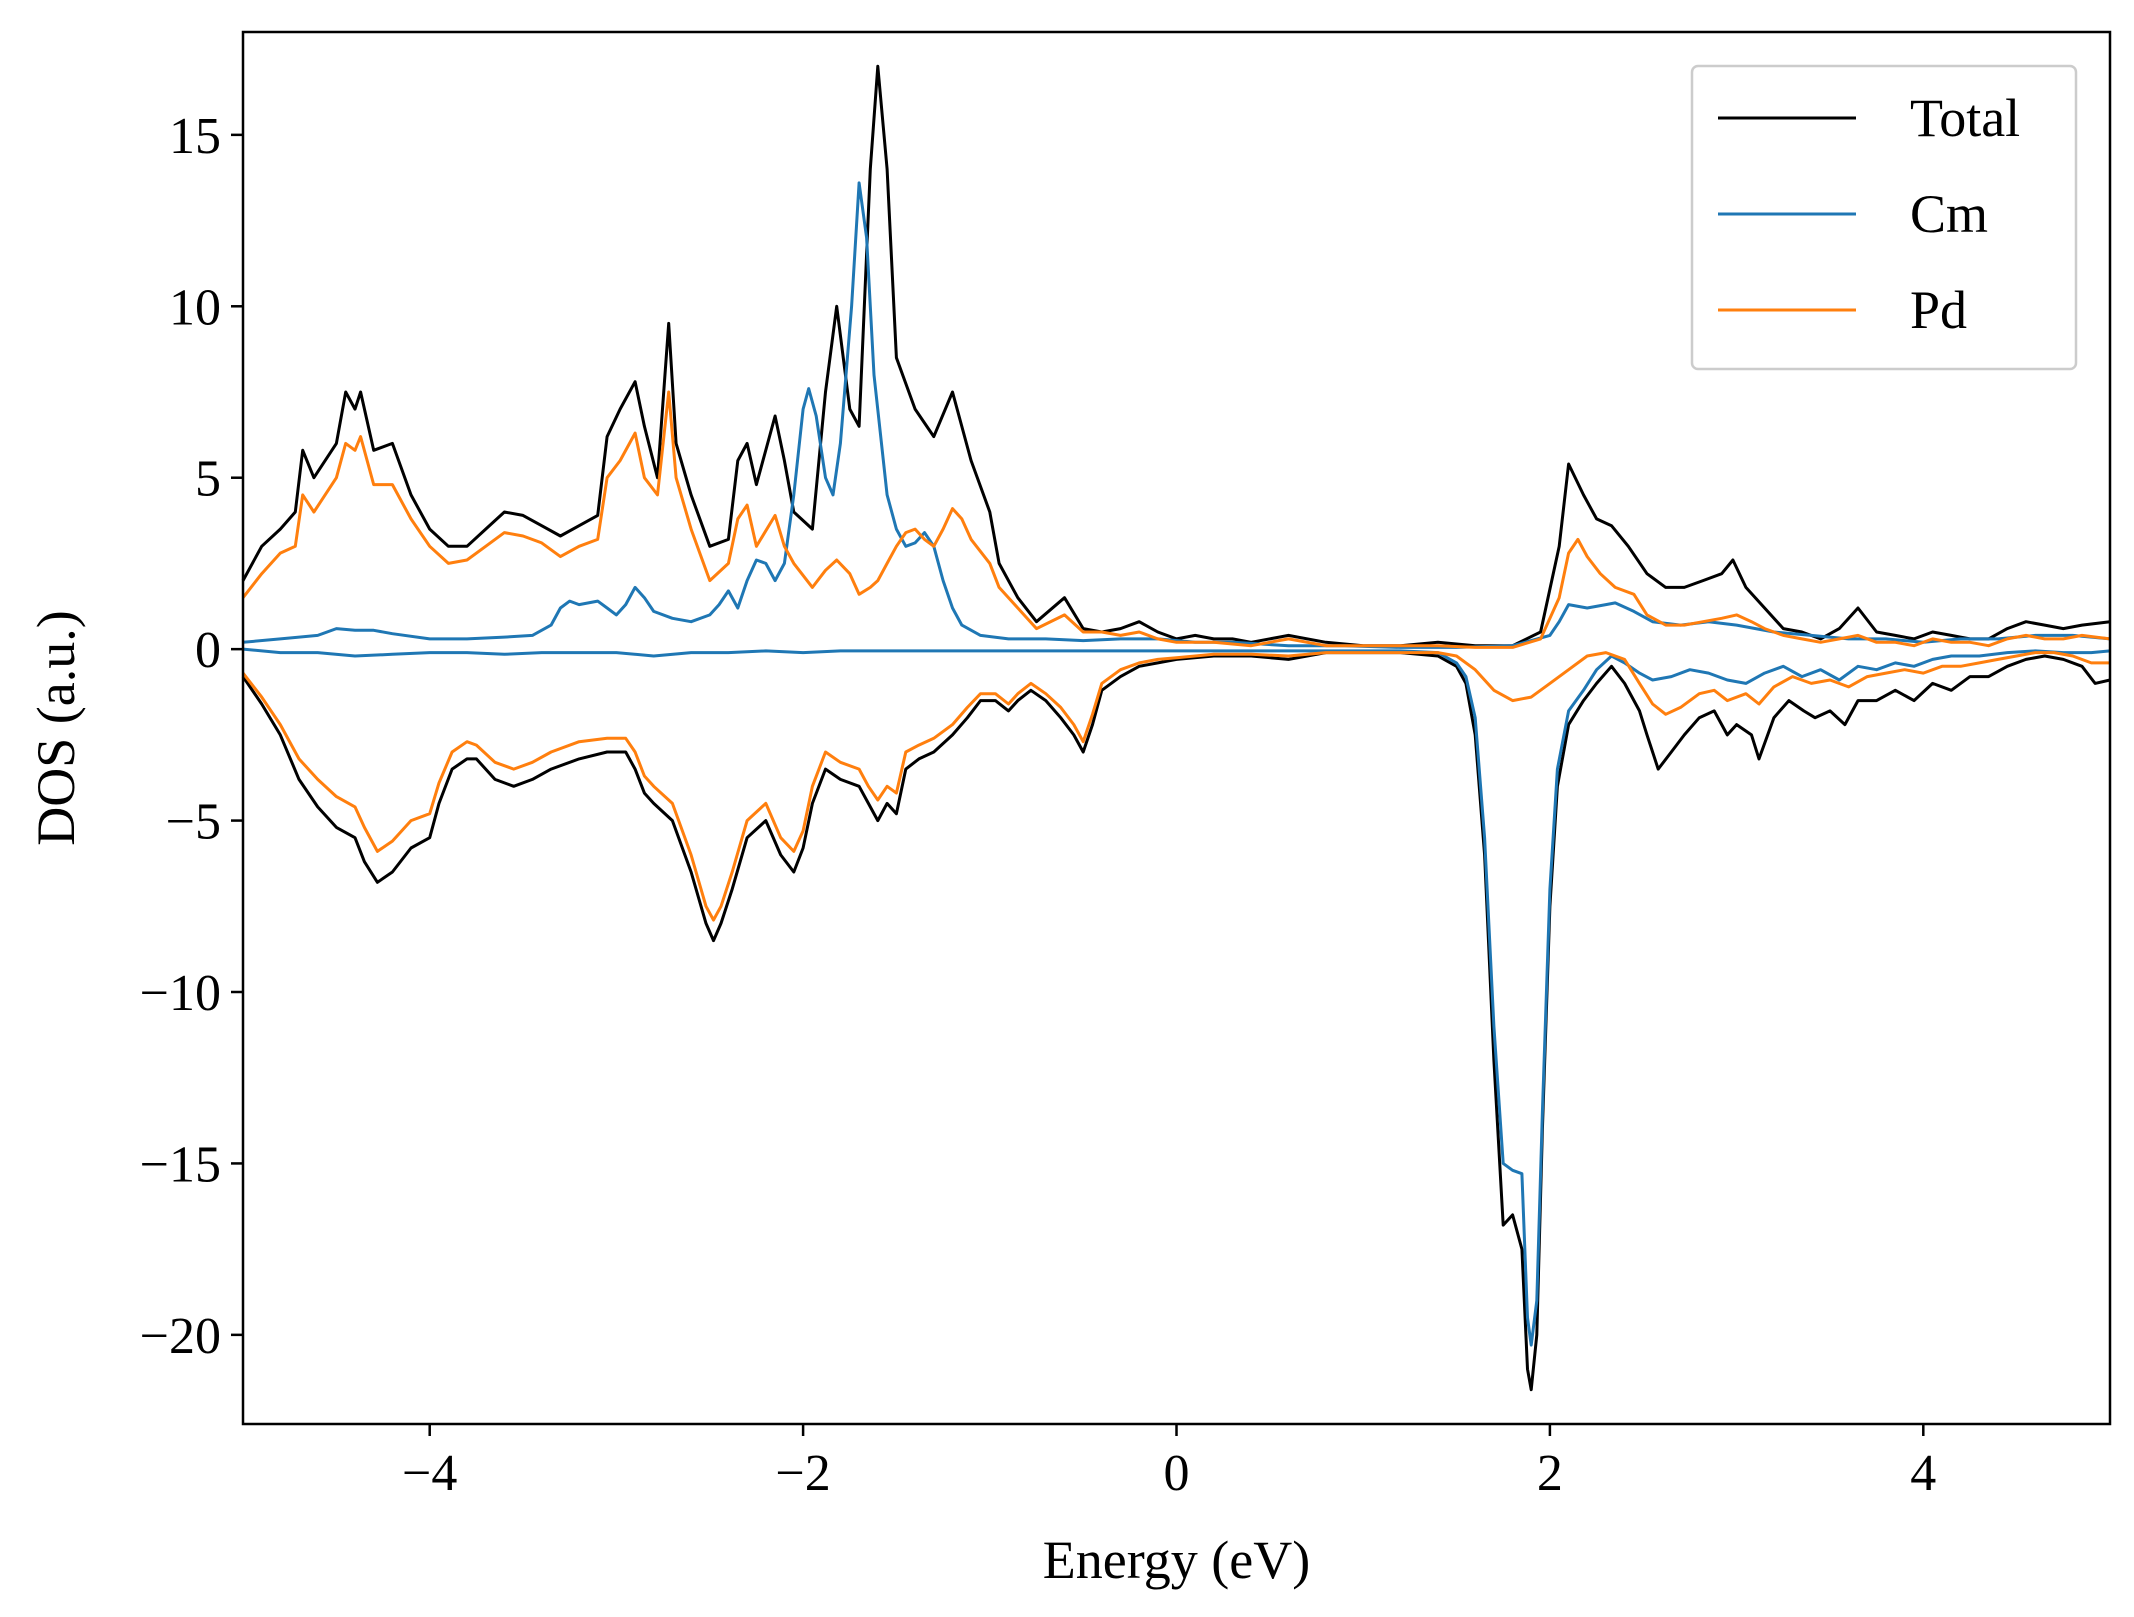 This screenshot has width=2134, height=1617. What do you see at coordinates (208, 479) in the screenshot?
I see `y-tick-label: 5` at bounding box center [208, 479].